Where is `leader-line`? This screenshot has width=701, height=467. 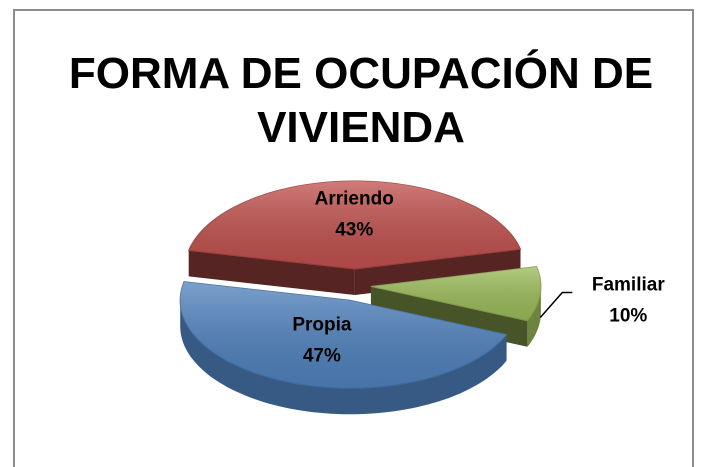
leader-line is located at coordinates (556, 304).